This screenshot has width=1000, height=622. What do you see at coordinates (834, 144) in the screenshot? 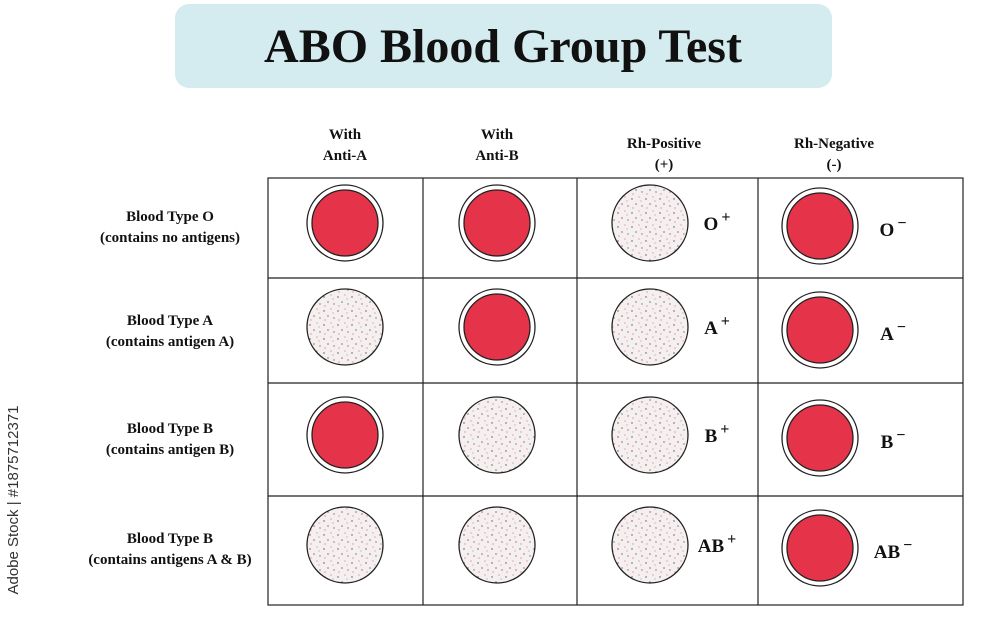
I see `column-header: Rh-Negative` at bounding box center [834, 144].